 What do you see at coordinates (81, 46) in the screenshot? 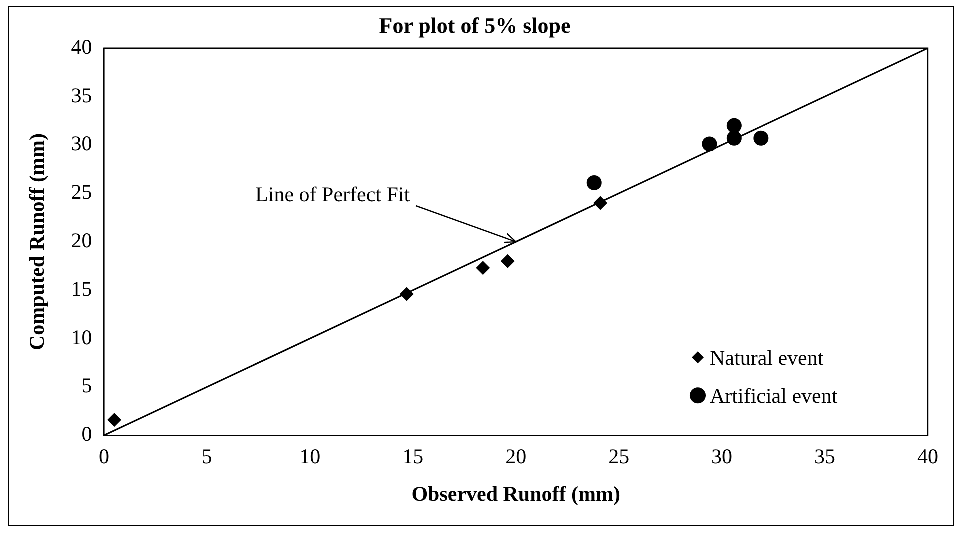
I see `y-tick-label: 40` at bounding box center [81, 46].